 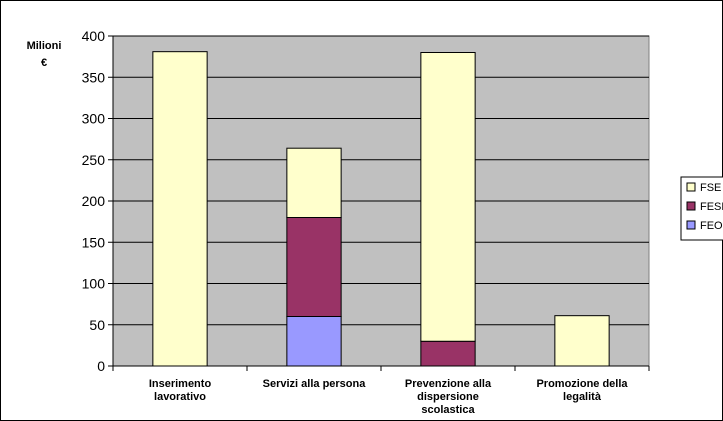 I want to click on y-tick-label: 0, so click(x=101, y=366).